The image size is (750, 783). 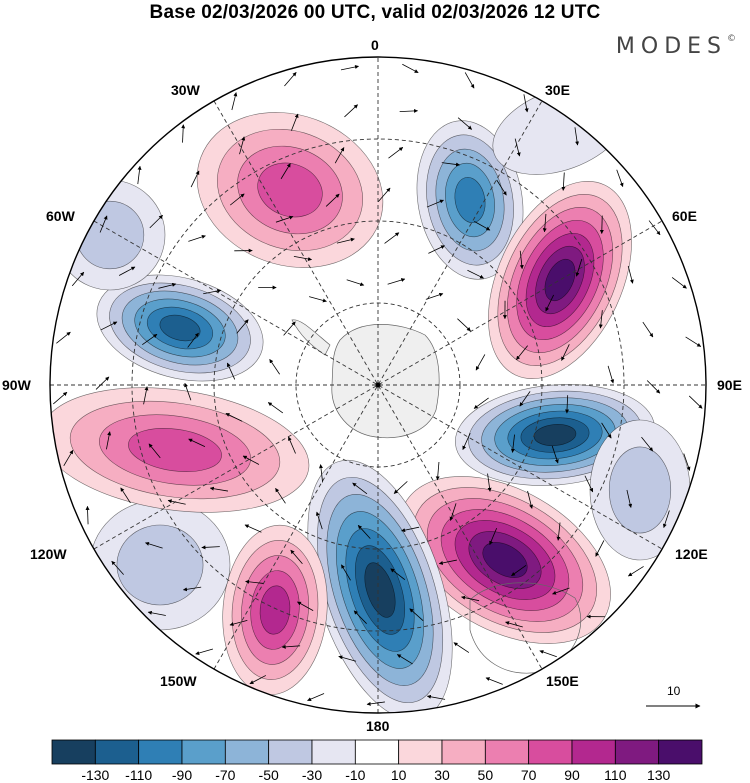 I want to click on anomaly-positive-20w, so click(x=290, y=190).